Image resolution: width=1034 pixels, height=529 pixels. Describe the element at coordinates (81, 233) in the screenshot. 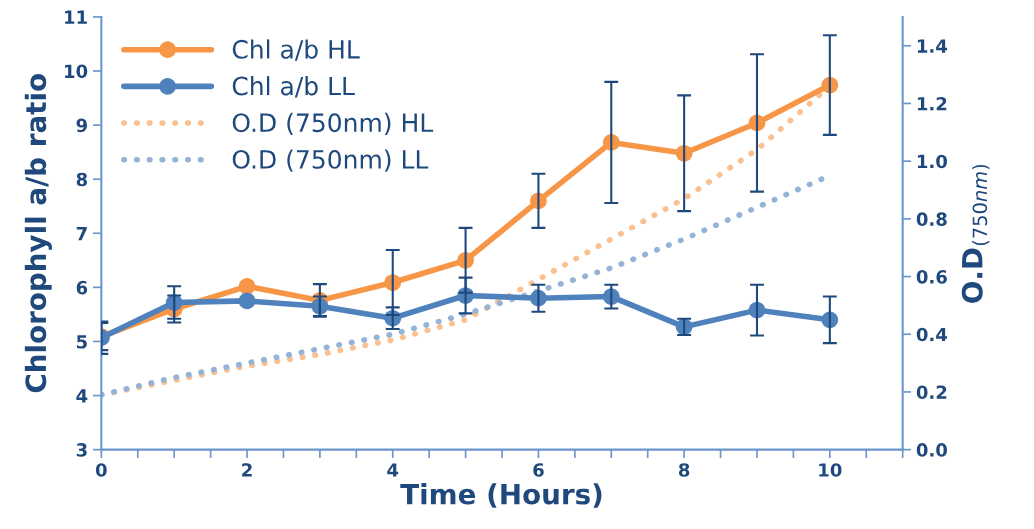

I see `y-tick-label: 7` at that location.